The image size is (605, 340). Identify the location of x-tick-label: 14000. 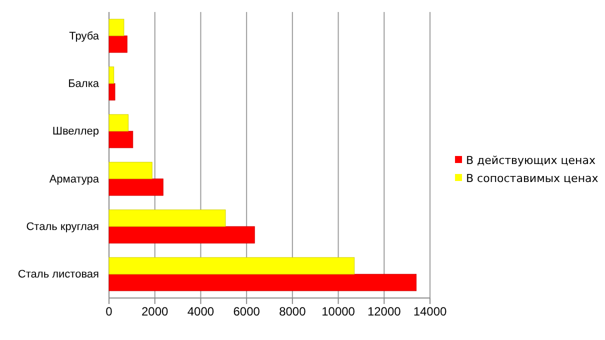
(430, 311).